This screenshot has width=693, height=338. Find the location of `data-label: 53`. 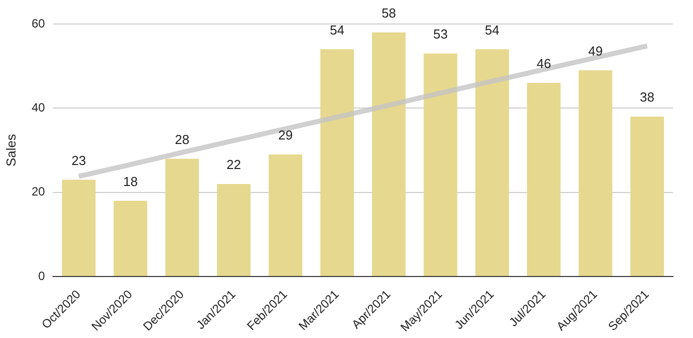

data-label: 53 is located at coordinates (440, 34).